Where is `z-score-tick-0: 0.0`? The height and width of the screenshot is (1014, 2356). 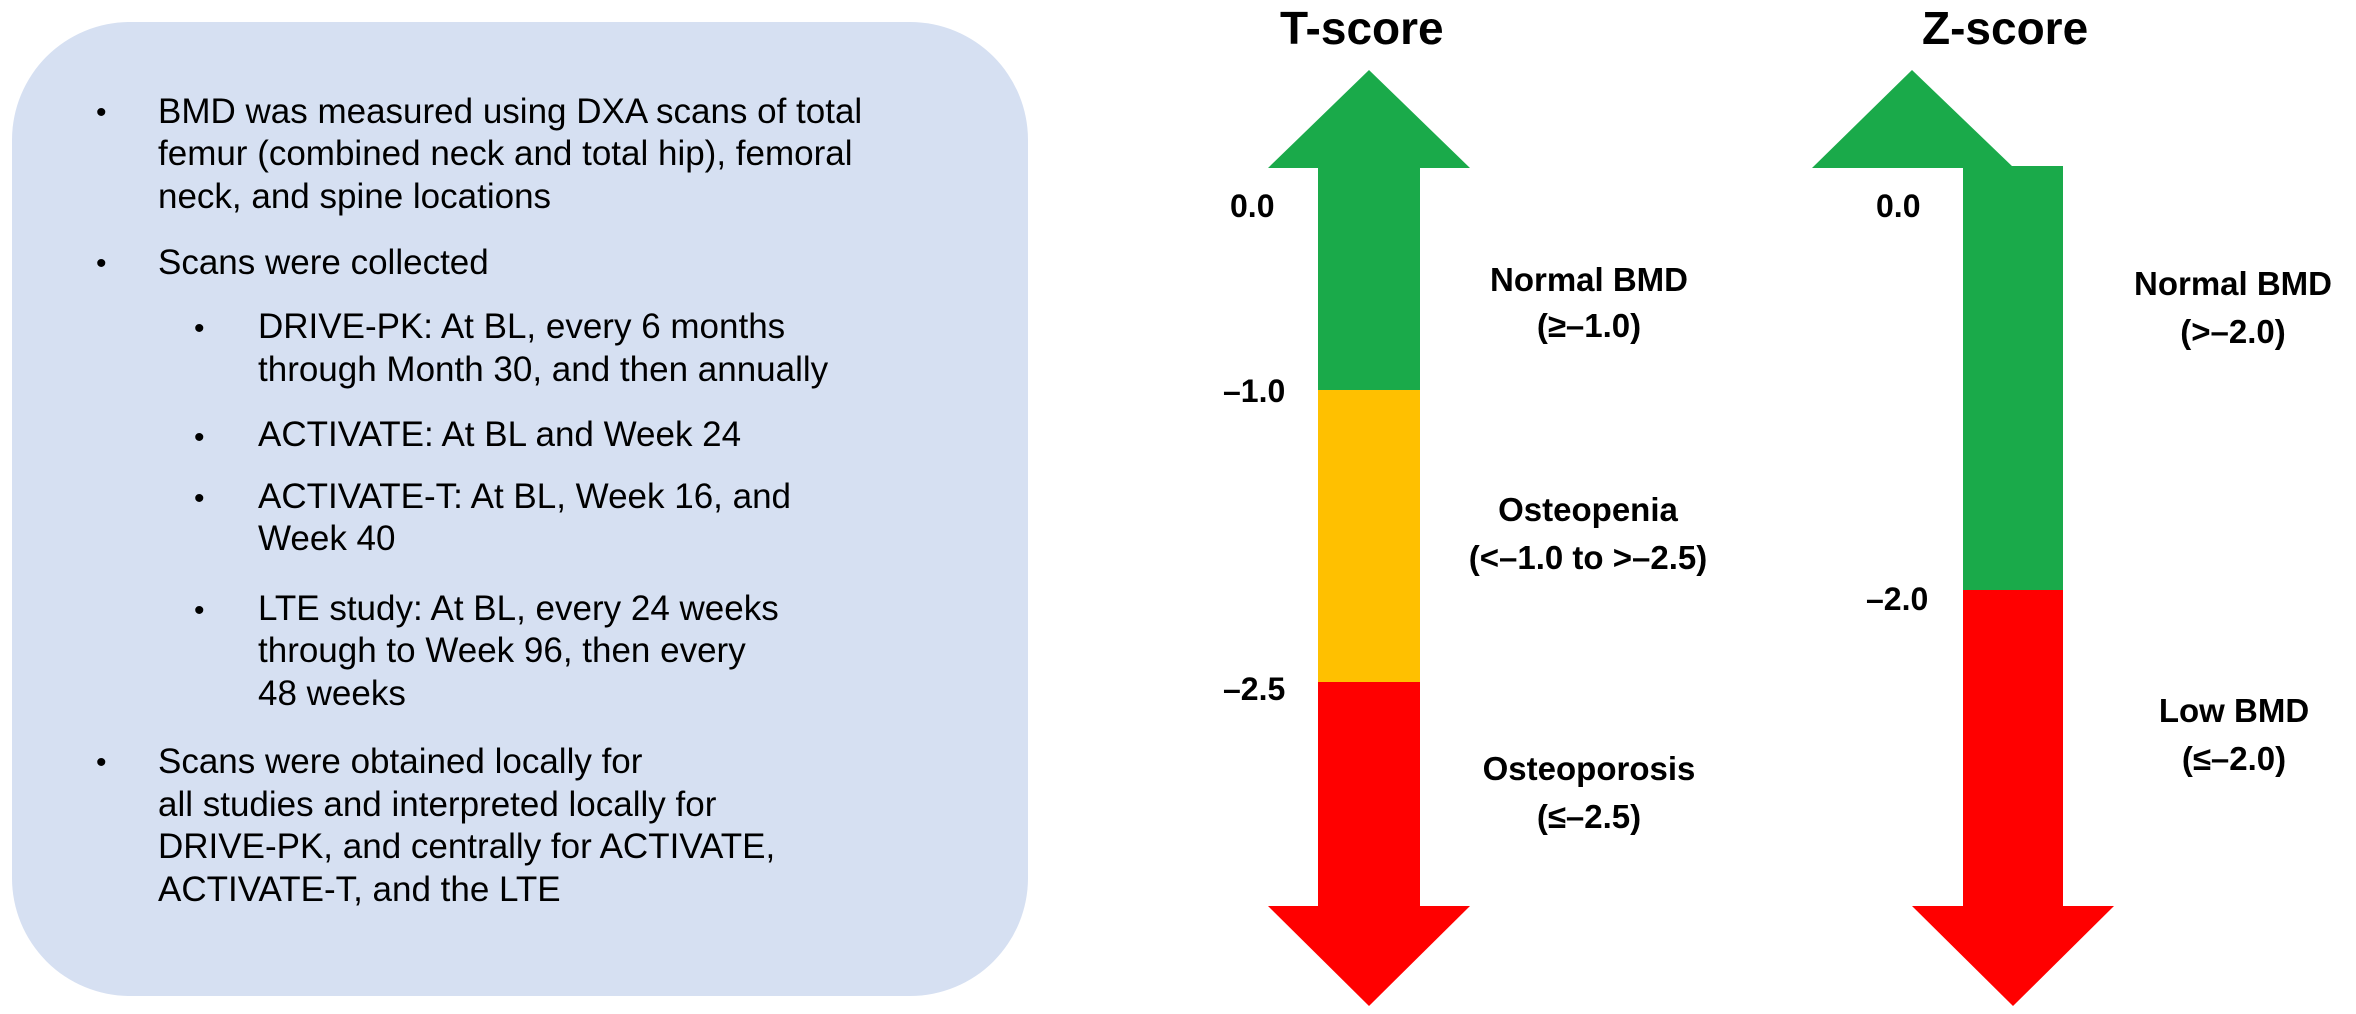
z-score-tick-0: 0.0 is located at coordinates (1898, 206).